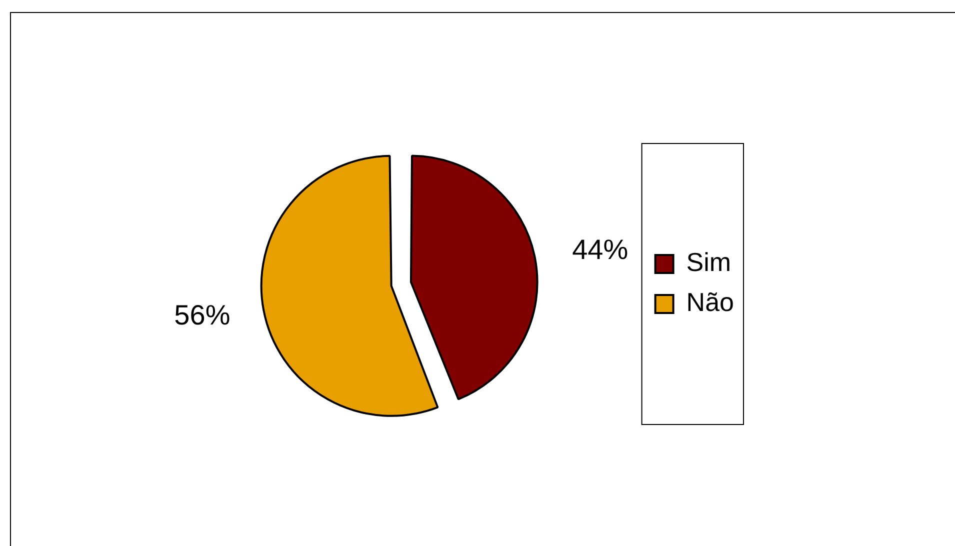 This screenshot has height=546, width=955. What do you see at coordinates (709, 262) in the screenshot?
I see `legend-label: Sim` at bounding box center [709, 262].